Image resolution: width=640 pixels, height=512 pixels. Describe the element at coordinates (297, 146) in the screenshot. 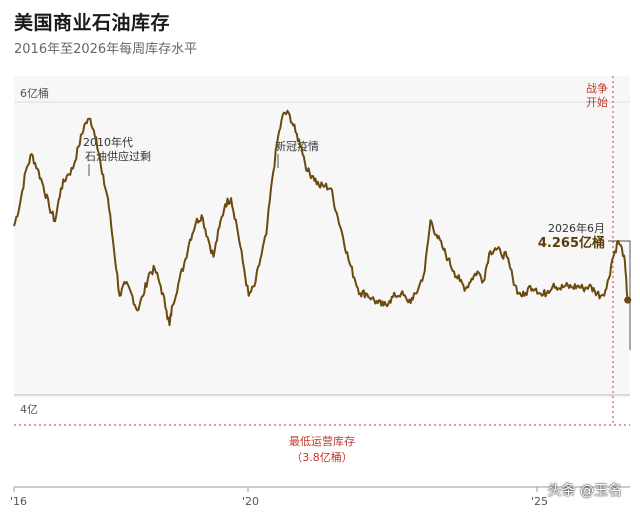

I see `covid-label: 新冠疫情` at that location.